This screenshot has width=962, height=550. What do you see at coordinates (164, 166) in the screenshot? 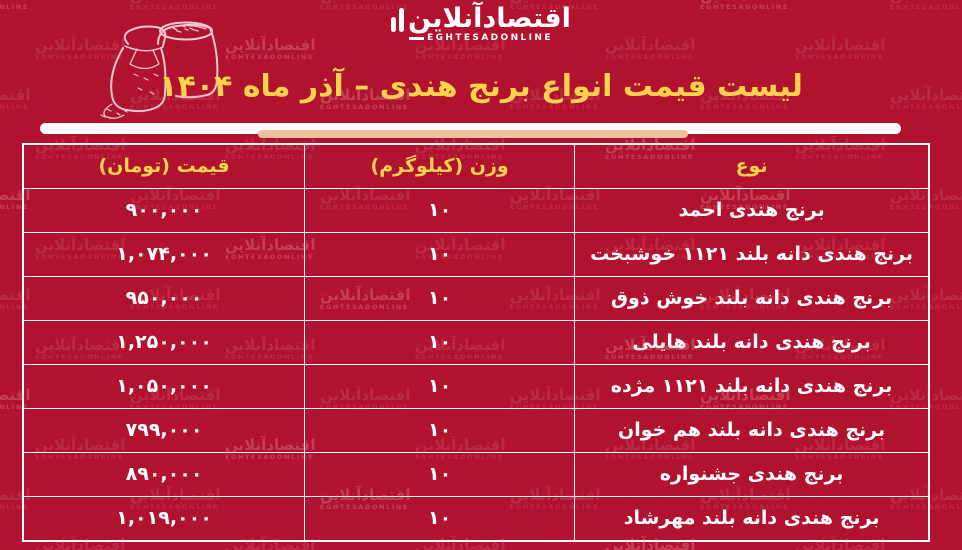
I see `column-header-price: قیمت (تومان)` at bounding box center [164, 166].